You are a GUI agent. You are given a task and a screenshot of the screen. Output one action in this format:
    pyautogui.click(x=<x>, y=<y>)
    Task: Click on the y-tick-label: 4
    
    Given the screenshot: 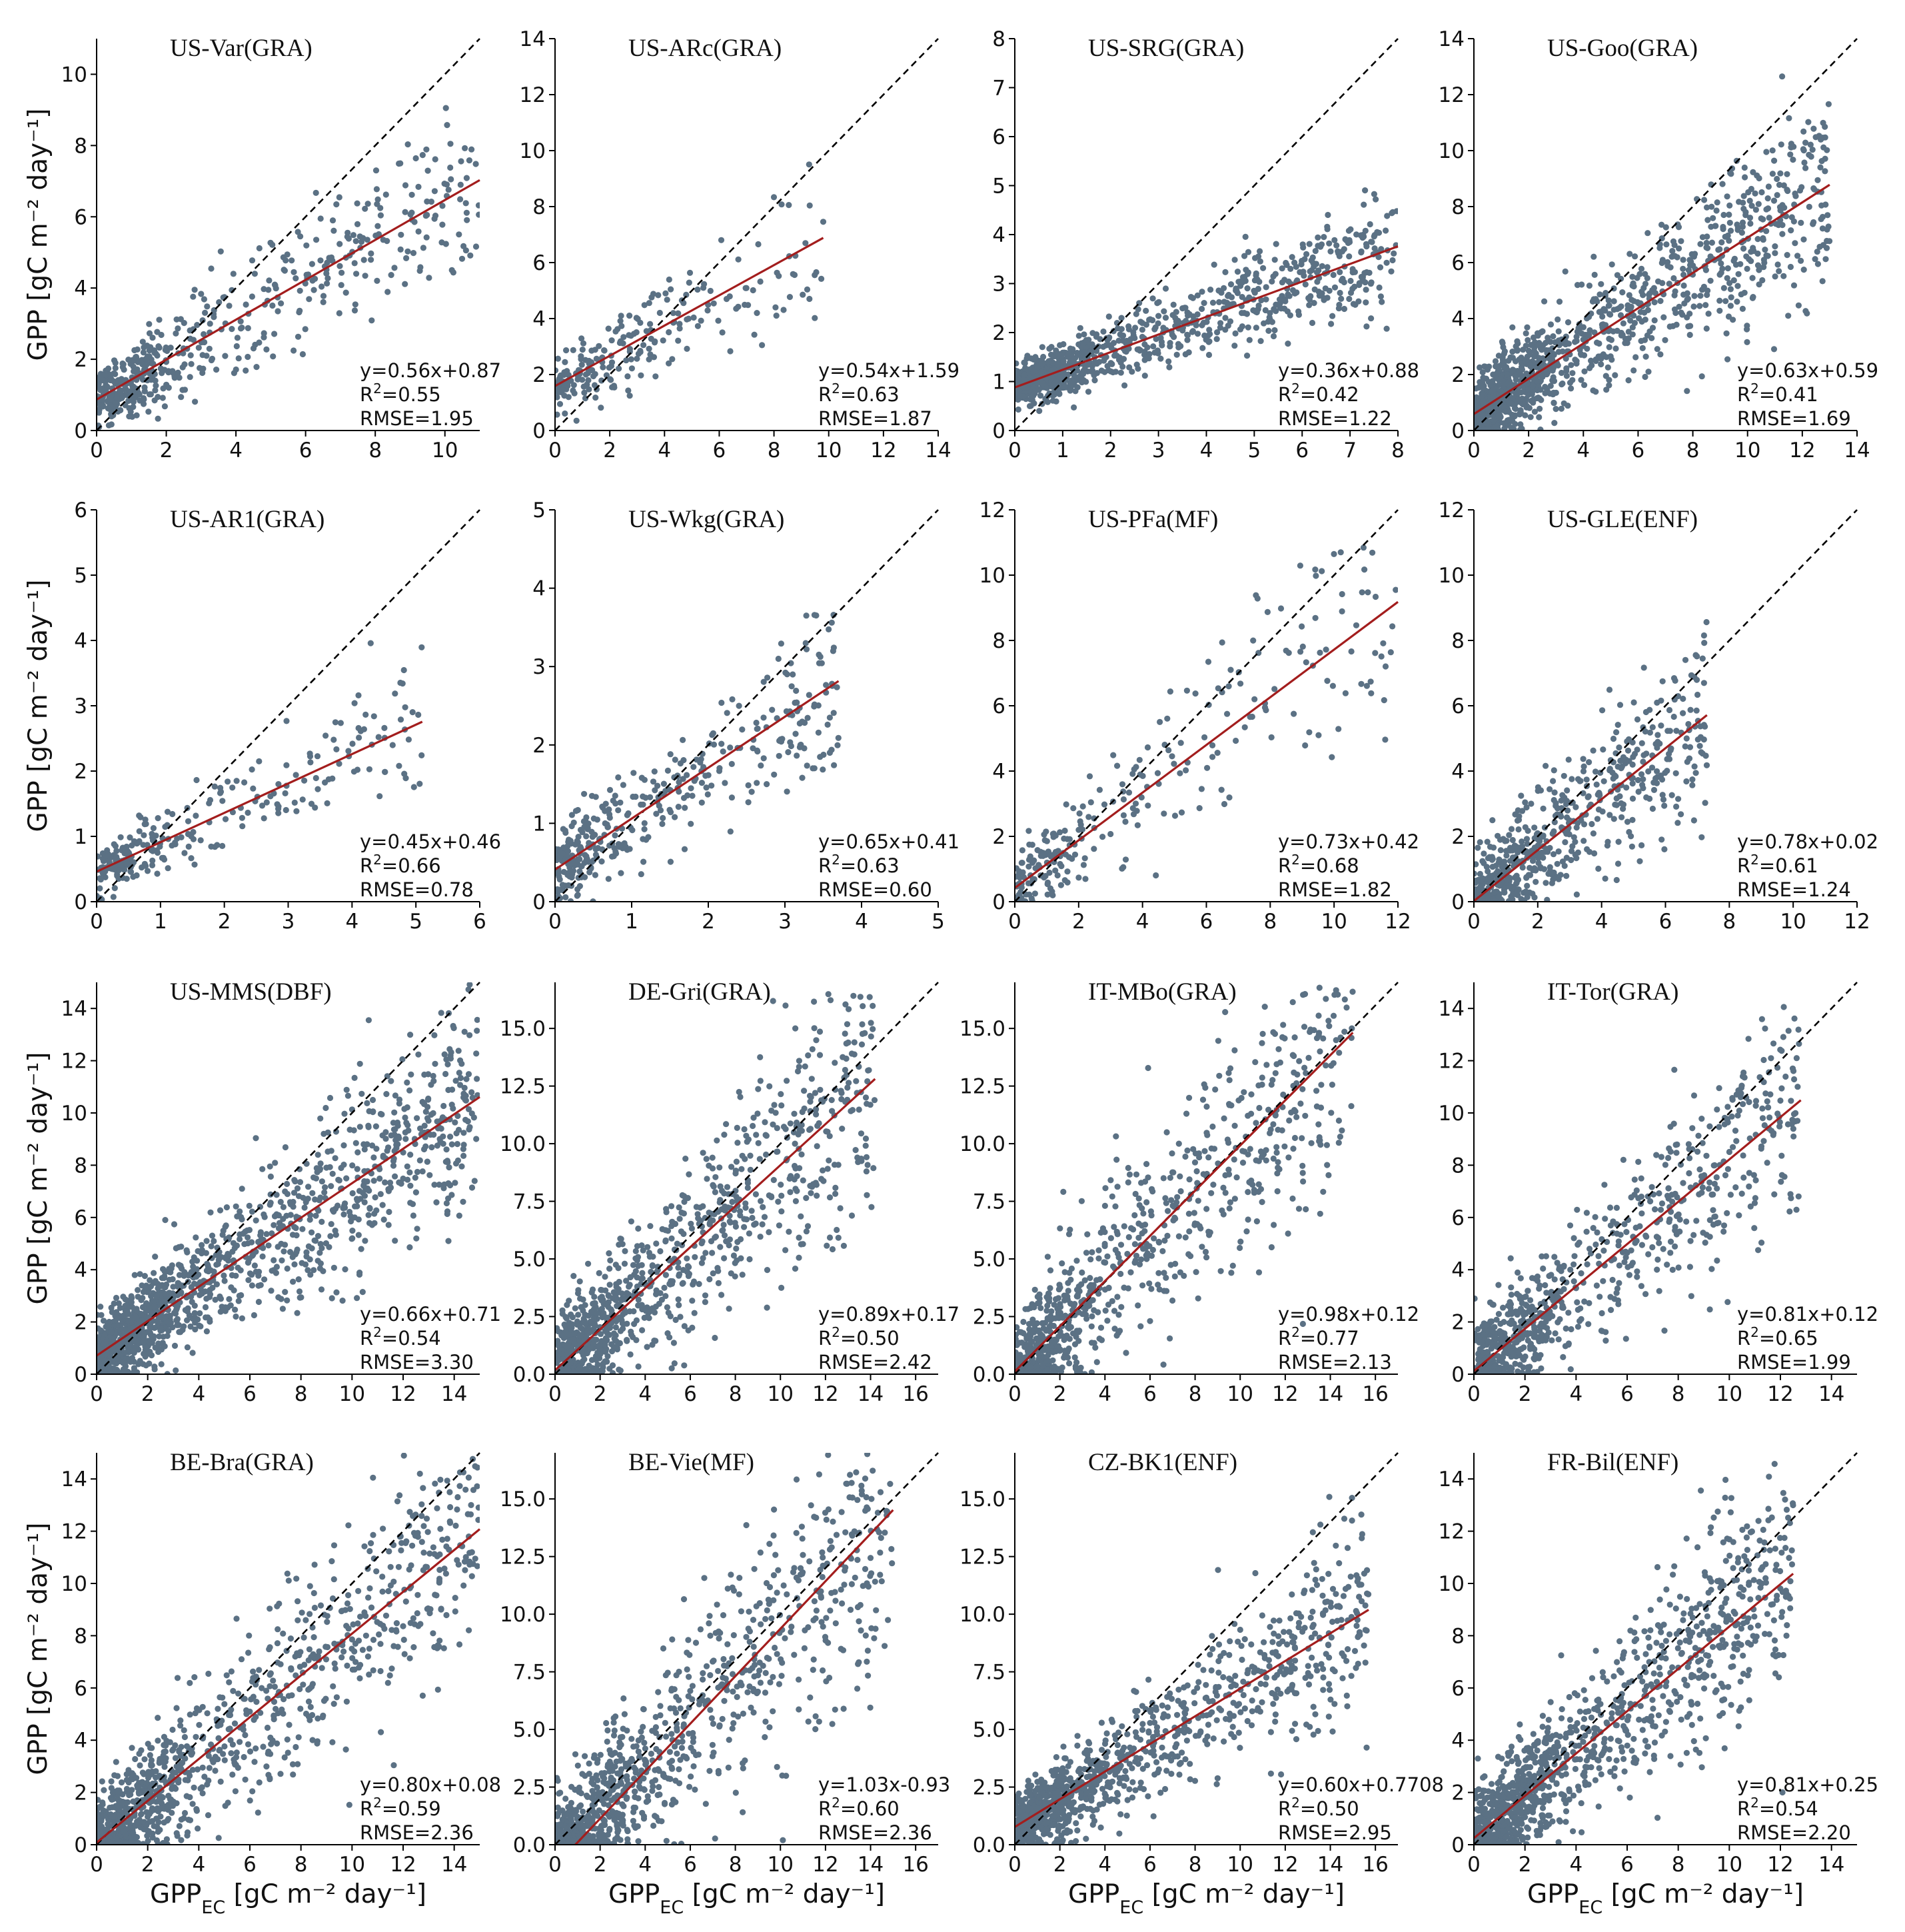 What is the action you would take?
    pyautogui.click(x=998, y=235)
    